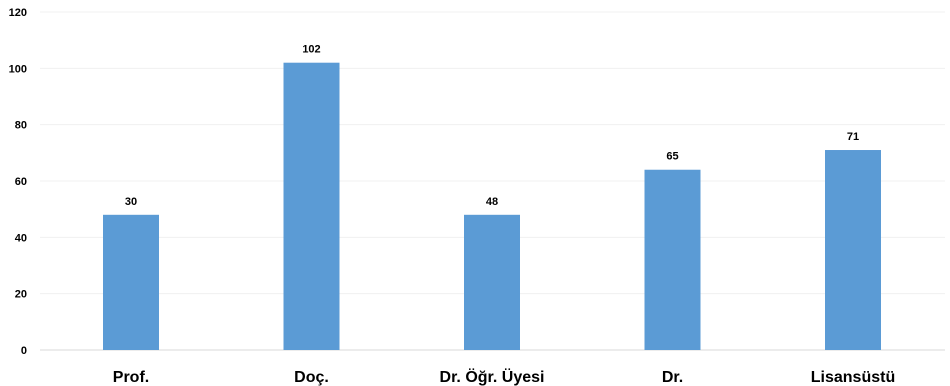 The image size is (950, 386). What do you see at coordinates (18, 13) in the screenshot?
I see `y-tick-label: 120` at bounding box center [18, 13].